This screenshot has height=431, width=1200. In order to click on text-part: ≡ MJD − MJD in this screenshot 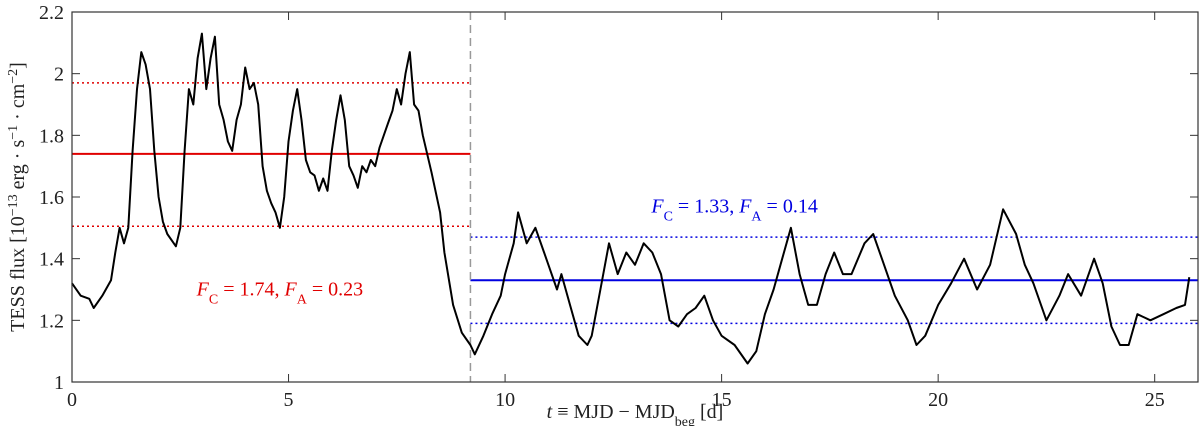, I will do `click(613, 412)`.